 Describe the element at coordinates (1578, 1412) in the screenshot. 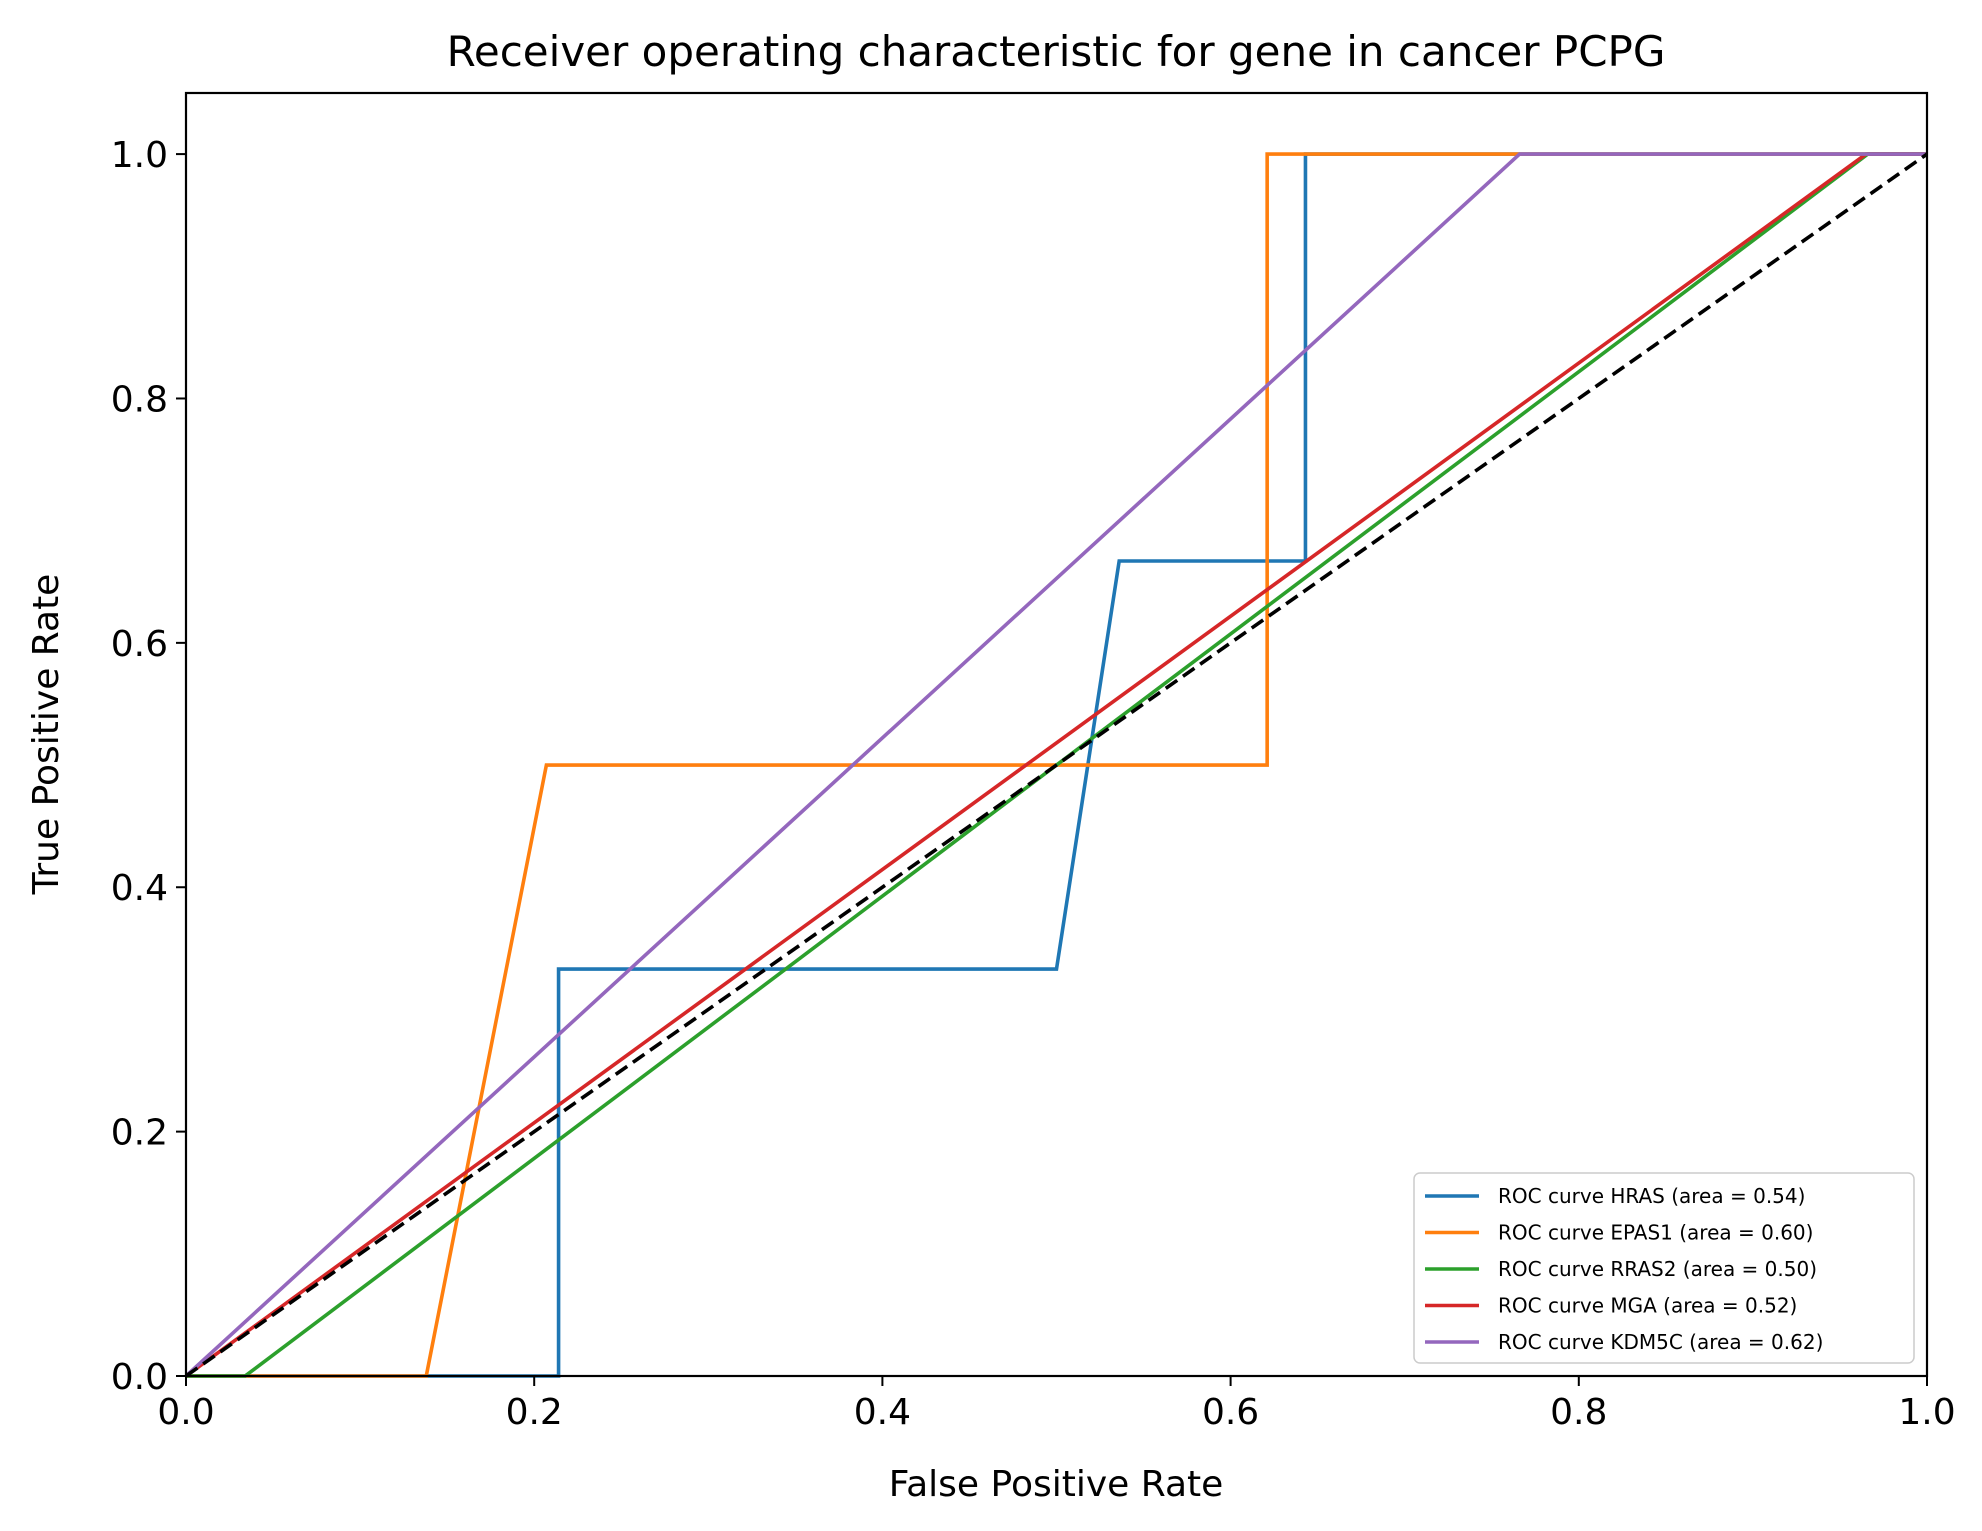

I see `x-tick-label: 0.8` at that location.